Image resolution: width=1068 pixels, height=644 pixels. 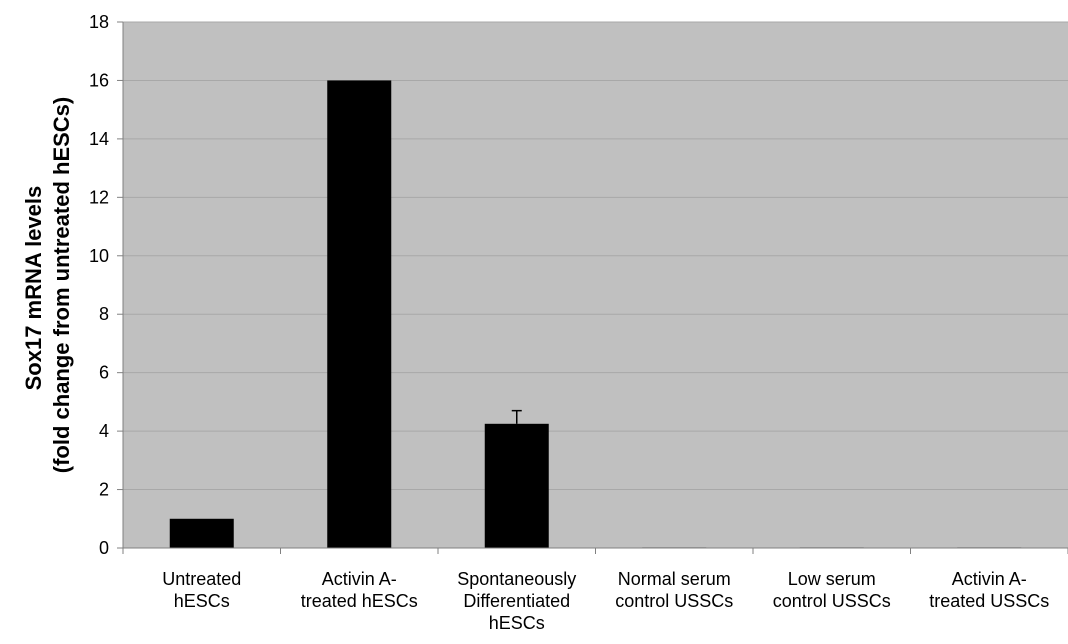 I want to click on y-tick-label: 4, so click(x=104, y=431).